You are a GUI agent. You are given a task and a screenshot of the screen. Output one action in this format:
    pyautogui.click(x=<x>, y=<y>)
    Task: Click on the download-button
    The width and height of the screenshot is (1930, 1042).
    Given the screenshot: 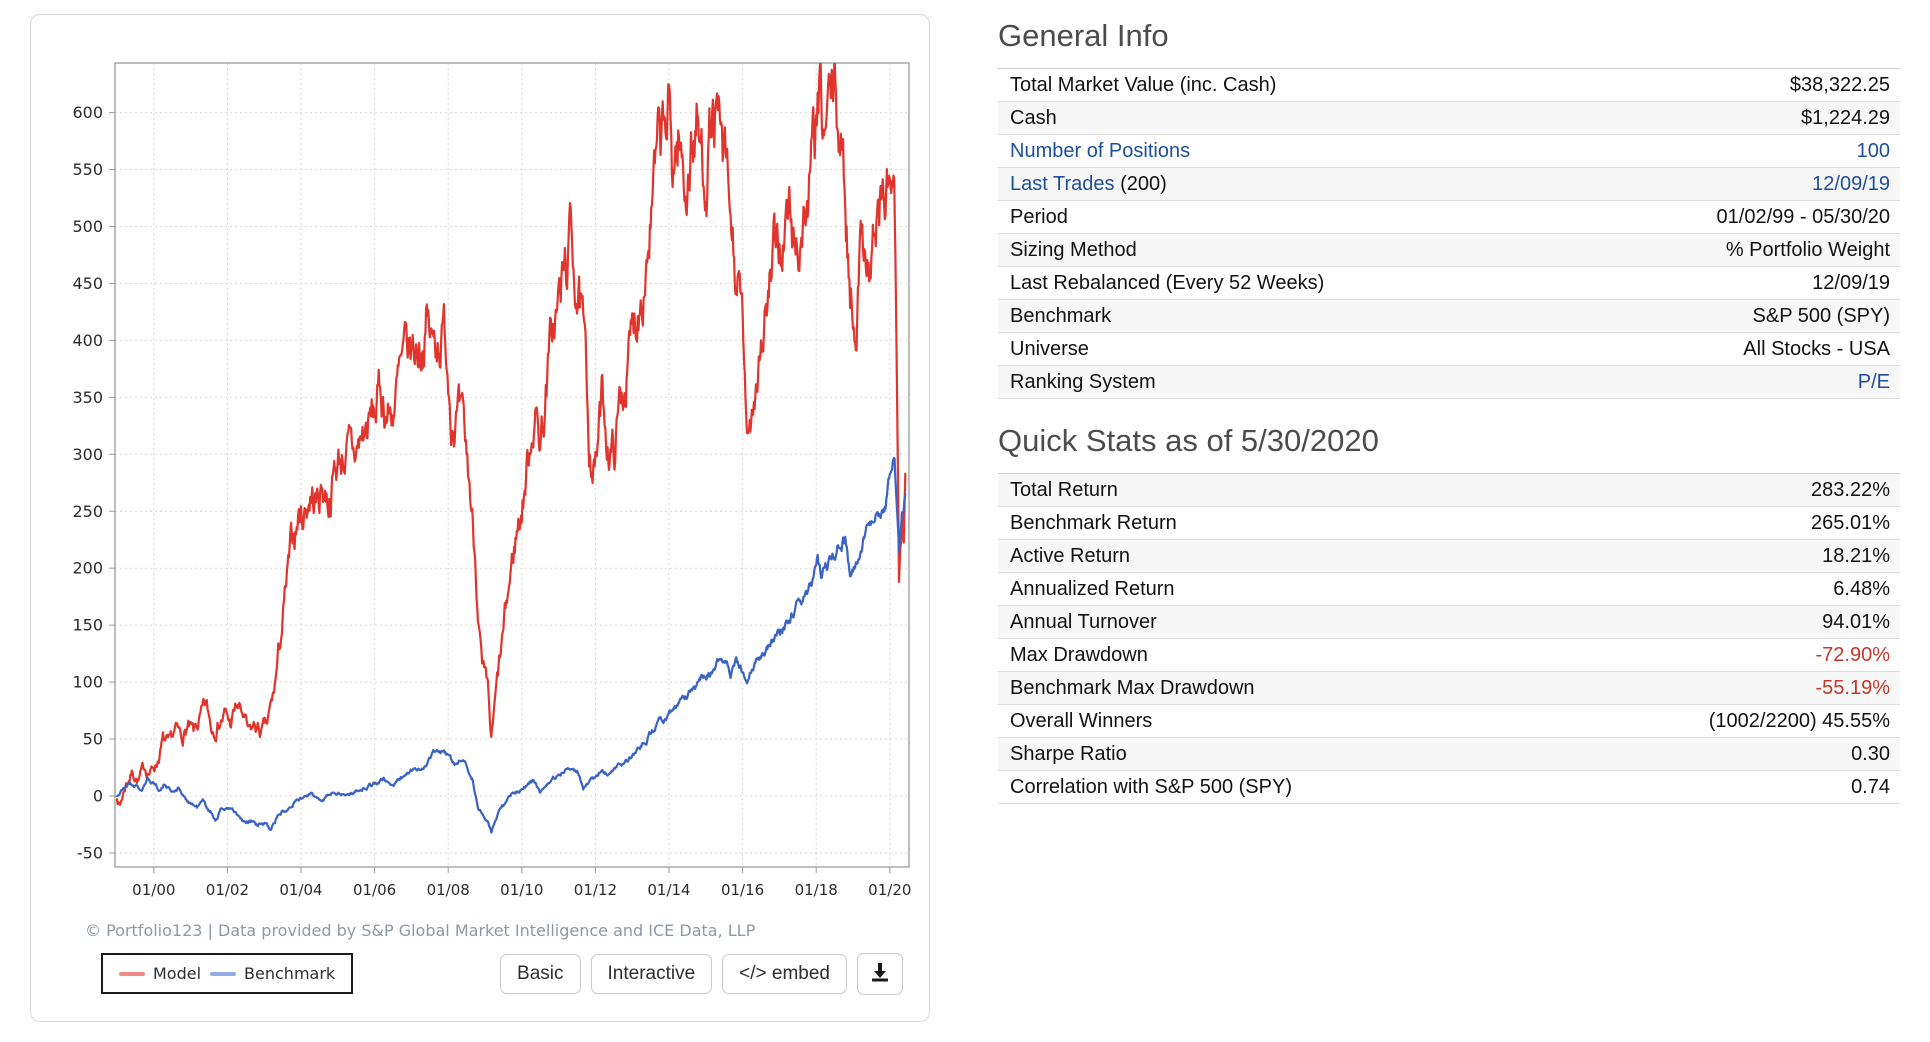 What is the action you would take?
    pyautogui.click(x=880, y=974)
    